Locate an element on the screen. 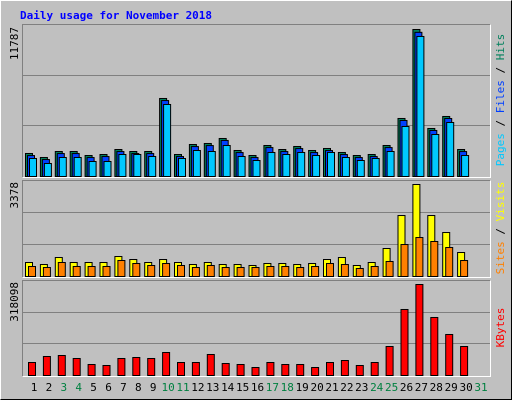  x-tick-label: 17 is located at coordinates (272, 387).